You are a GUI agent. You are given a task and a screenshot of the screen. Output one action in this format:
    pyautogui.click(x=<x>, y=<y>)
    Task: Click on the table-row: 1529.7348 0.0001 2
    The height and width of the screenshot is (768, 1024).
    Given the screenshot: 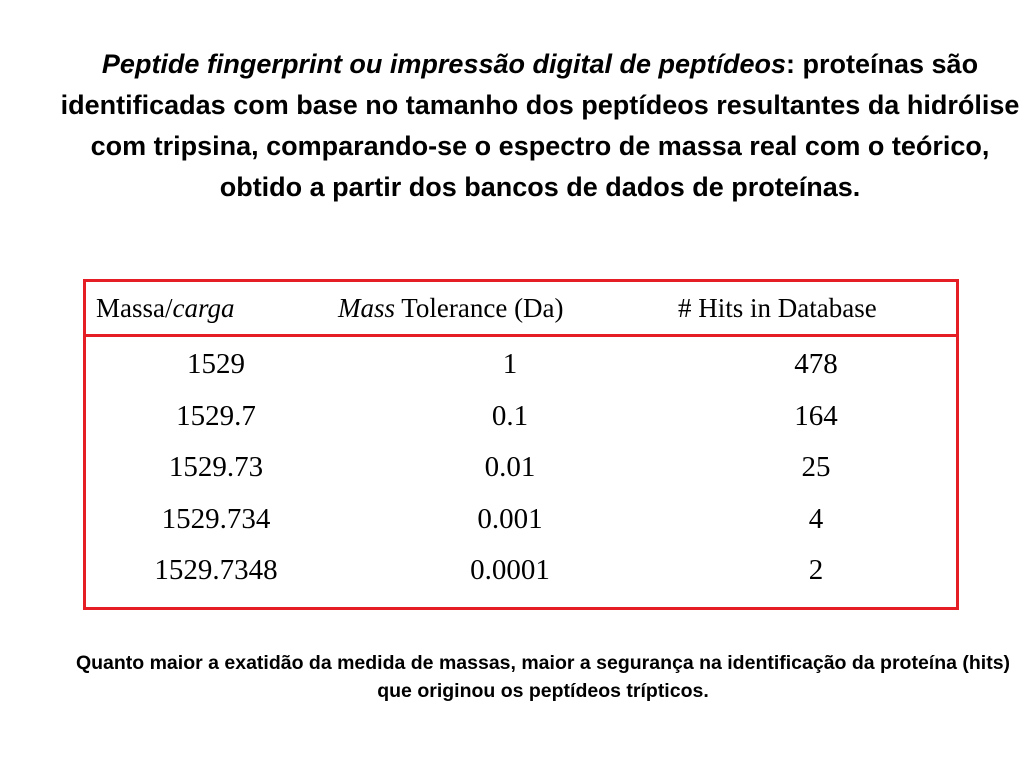 What is the action you would take?
    pyautogui.click(x=521, y=580)
    